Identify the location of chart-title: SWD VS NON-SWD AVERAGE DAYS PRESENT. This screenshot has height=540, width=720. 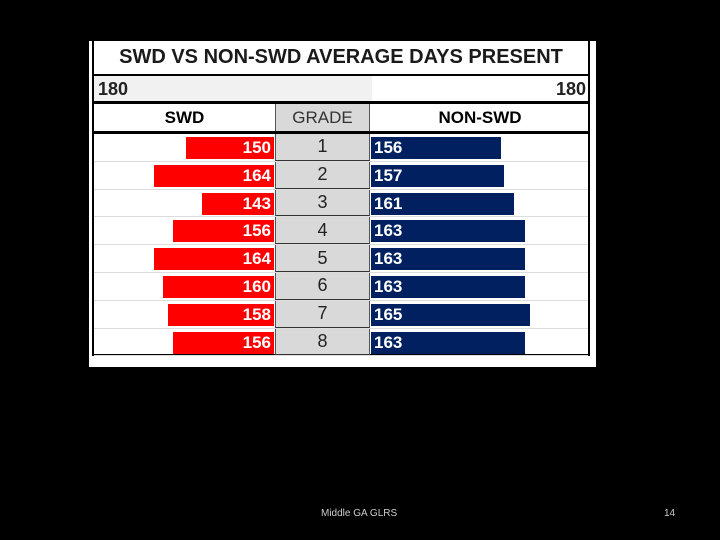
(341, 58).